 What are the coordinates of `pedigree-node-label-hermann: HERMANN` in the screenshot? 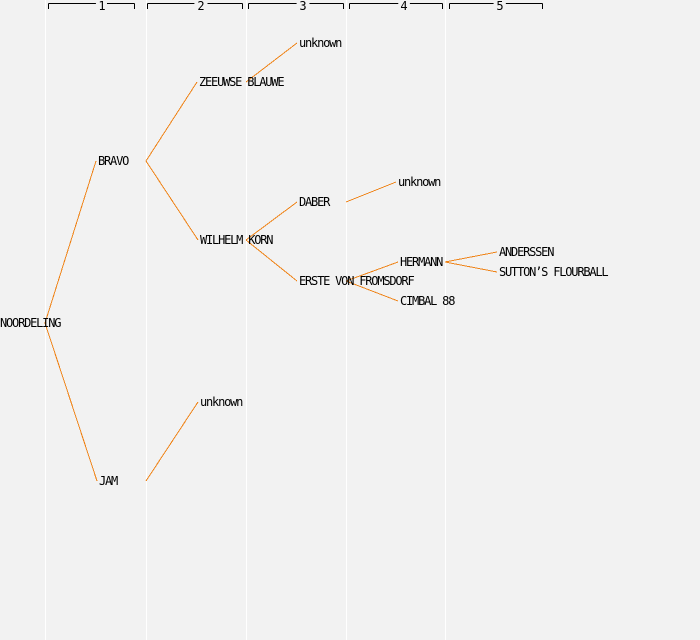 It's located at (421, 262).